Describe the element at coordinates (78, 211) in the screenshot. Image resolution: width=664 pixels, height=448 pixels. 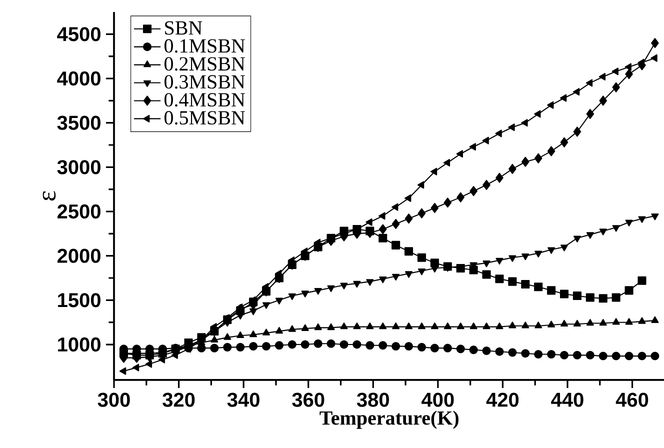
I see `y-tick-label: 2500` at that location.